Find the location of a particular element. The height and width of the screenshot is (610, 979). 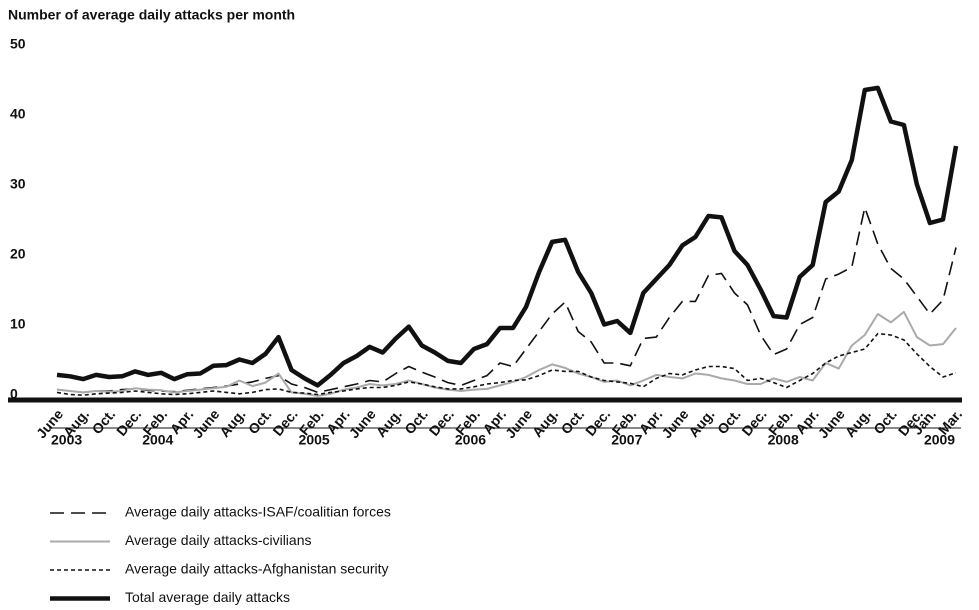

legend-label: Total average daily attacks is located at coordinates (207, 597).